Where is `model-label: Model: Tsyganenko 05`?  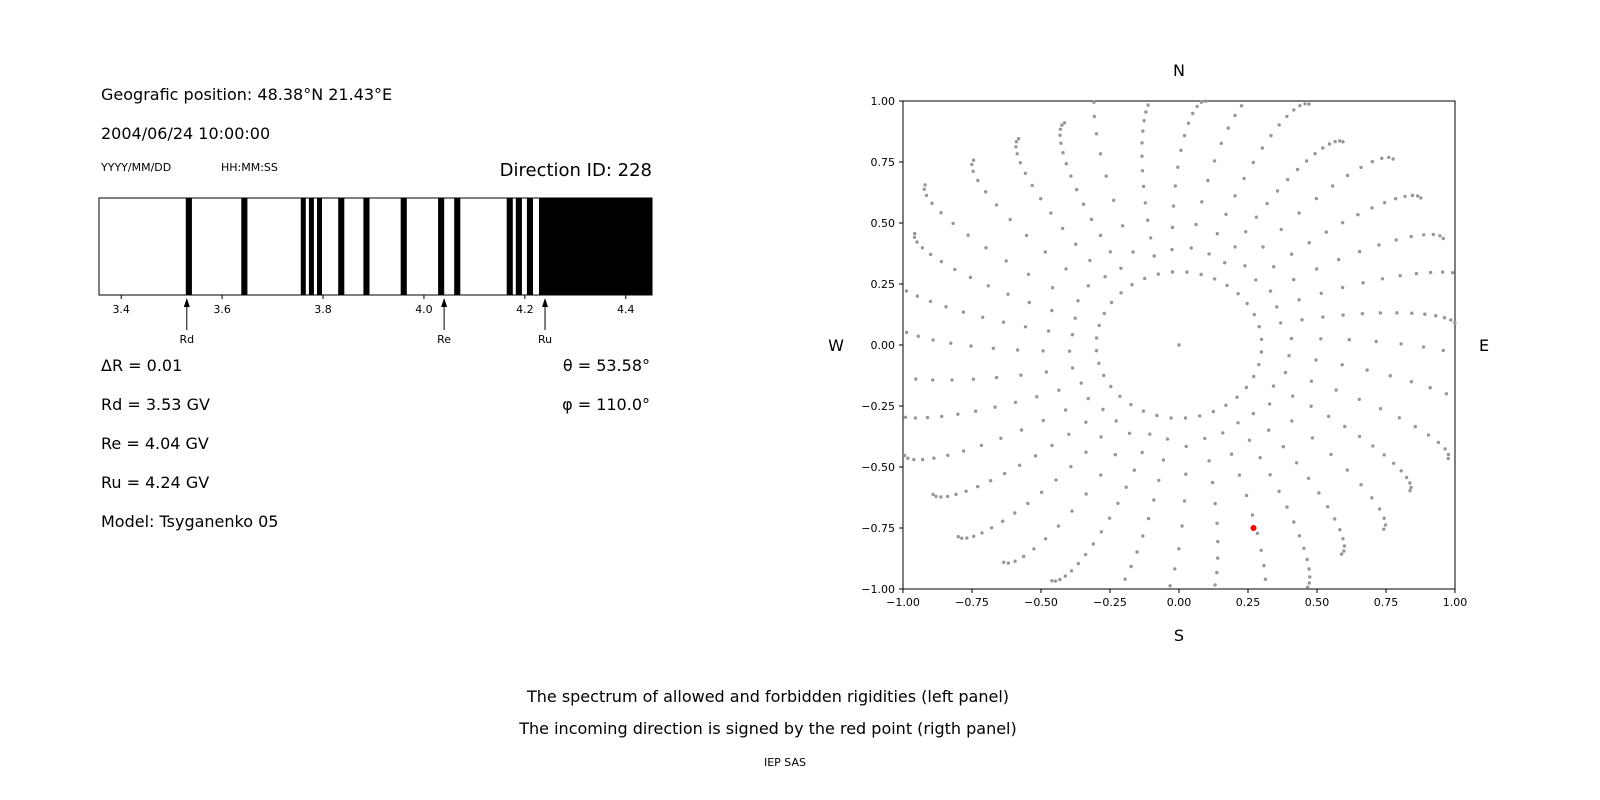
model-label: Model: Tsyganenko 05 is located at coordinates (190, 521).